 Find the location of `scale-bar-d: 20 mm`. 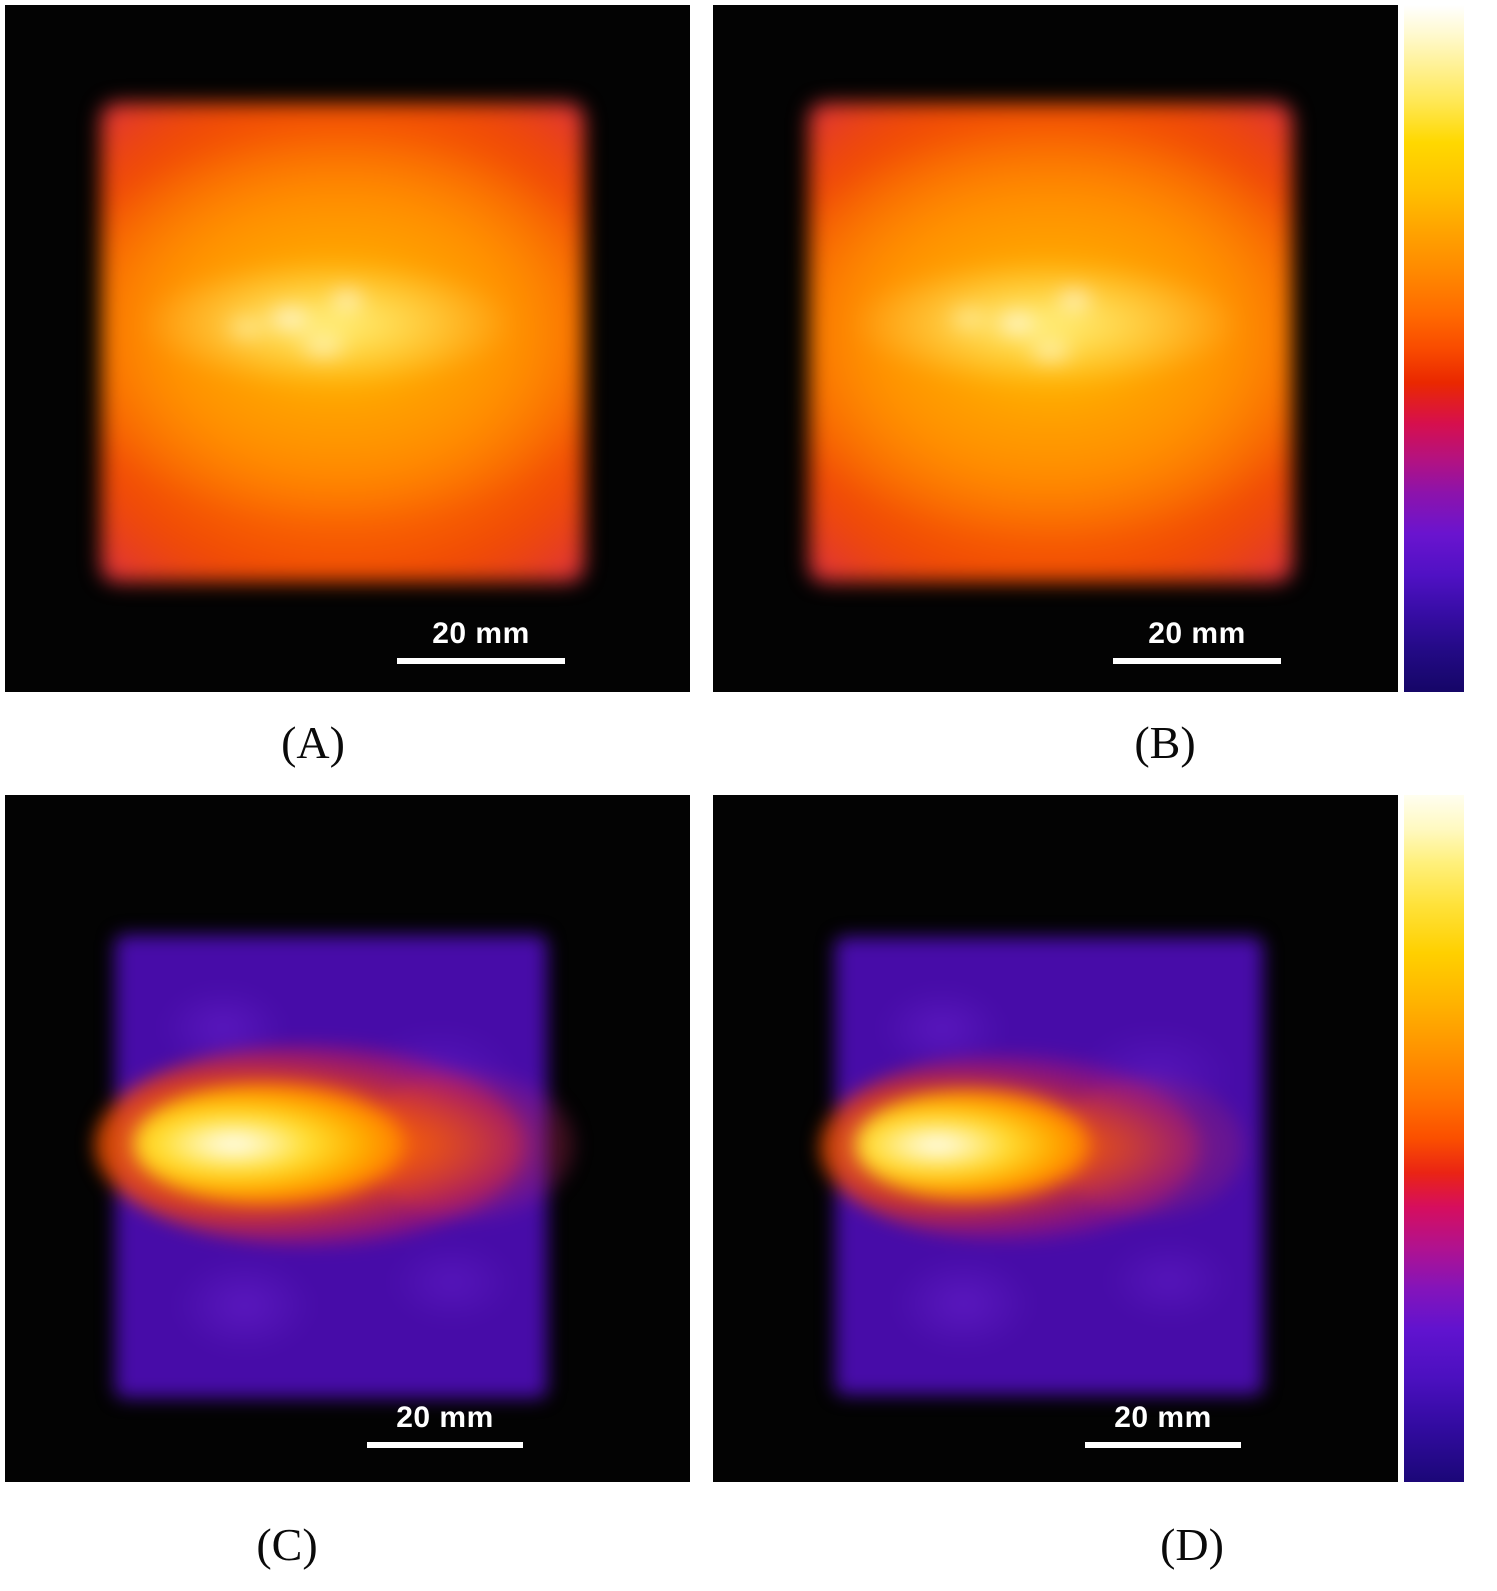

scale-bar-d: 20 mm is located at coordinates (1163, 1424).